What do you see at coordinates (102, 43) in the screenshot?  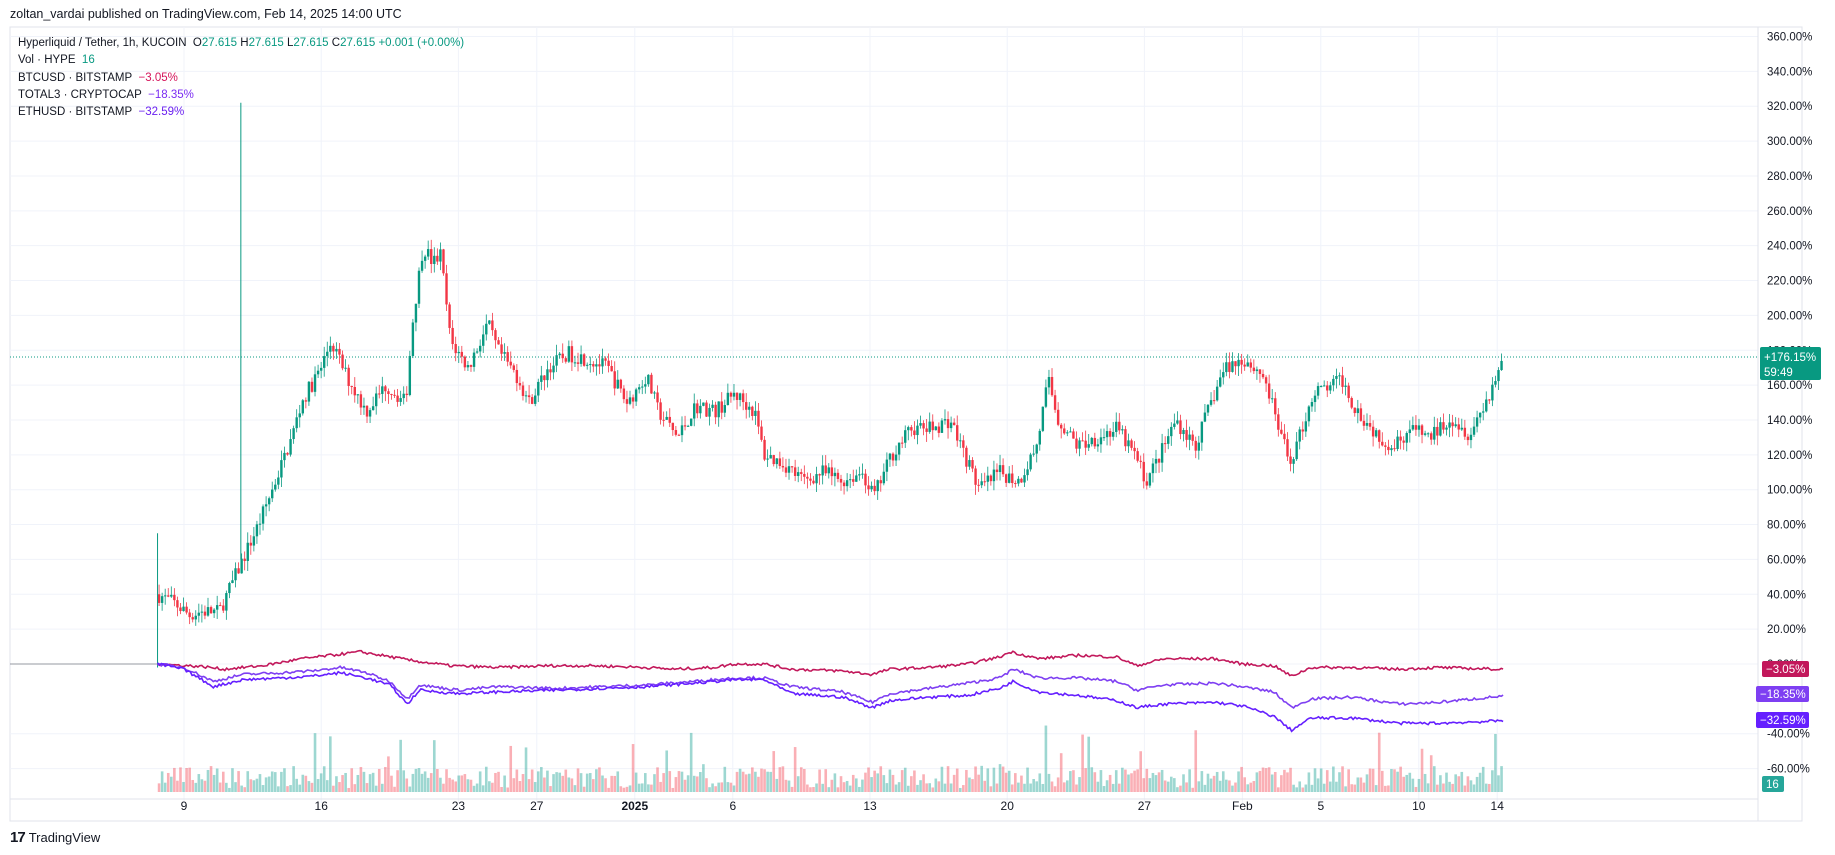 I see `main-symbol-label: Hyperliquid / Tether, 1h, KUCOIN` at bounding box center [102, 43].